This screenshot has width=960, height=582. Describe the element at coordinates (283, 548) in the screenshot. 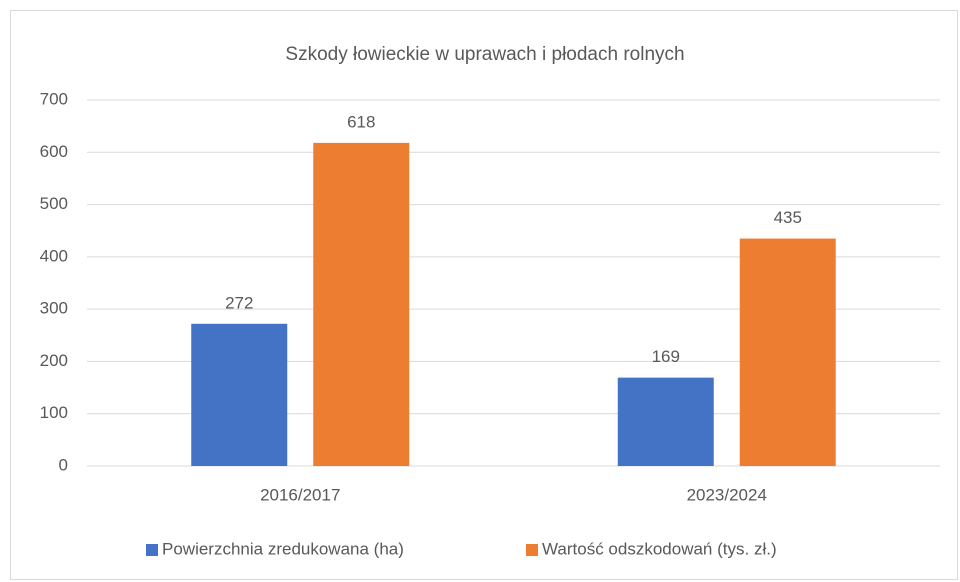

I see `legend-label: Powierzchnia zredukowana (ha)` at that location.